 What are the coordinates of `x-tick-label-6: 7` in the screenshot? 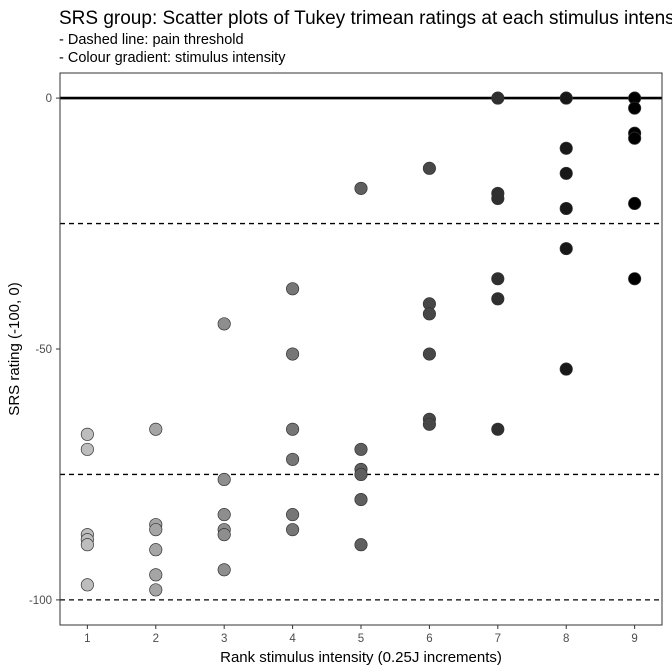 It's located at (498, 639).